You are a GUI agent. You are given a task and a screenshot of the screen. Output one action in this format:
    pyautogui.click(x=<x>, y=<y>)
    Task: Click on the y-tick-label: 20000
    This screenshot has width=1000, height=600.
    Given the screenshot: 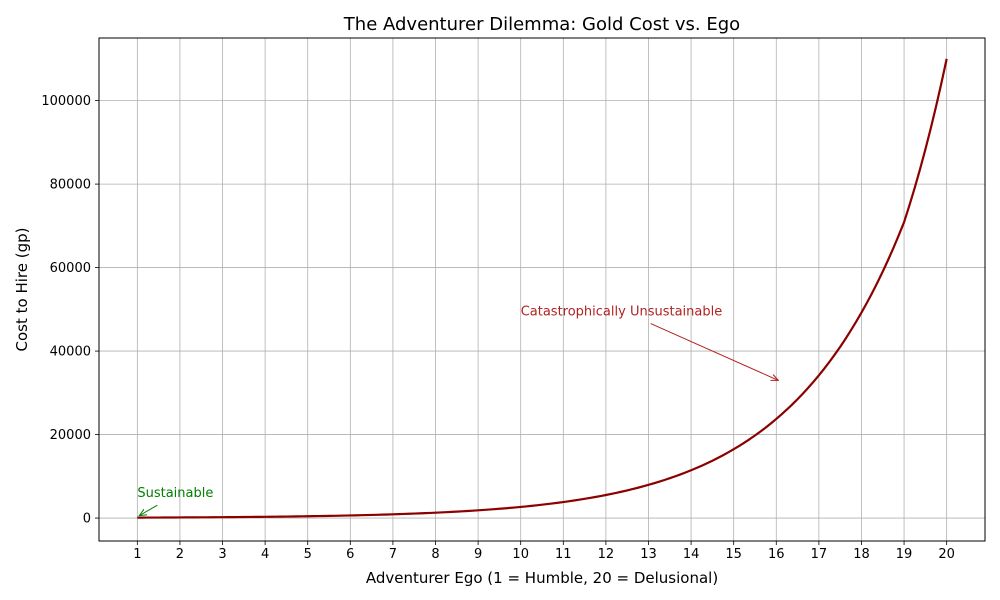 What is the action you would take?
    pyautogui.click(x=70, y=435)
    